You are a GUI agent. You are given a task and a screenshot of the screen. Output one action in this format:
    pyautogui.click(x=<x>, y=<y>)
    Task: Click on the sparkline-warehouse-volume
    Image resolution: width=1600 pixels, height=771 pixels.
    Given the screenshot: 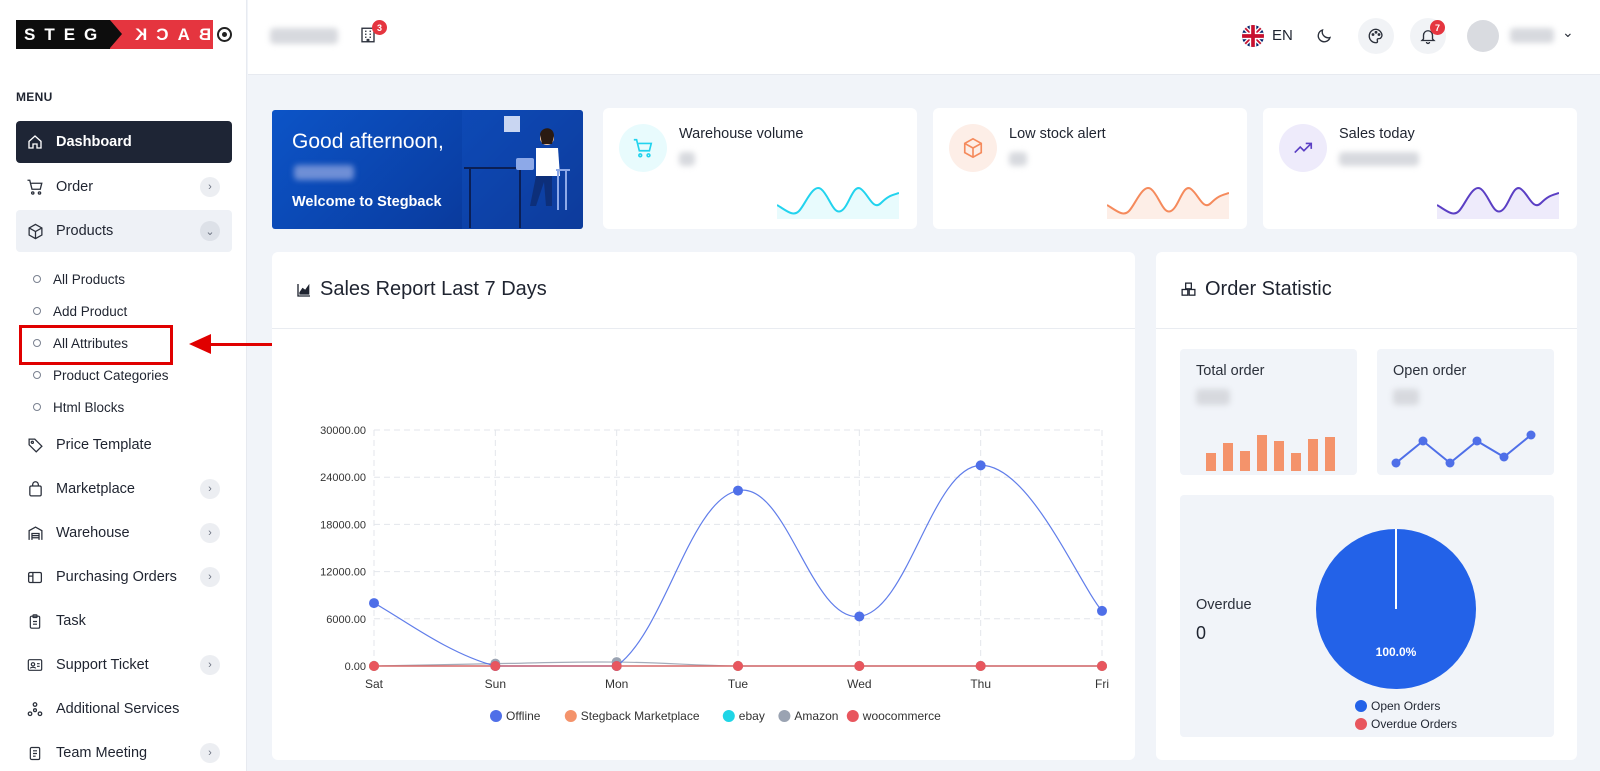 What is the action you would take?
    pyautogui.click(x=838, y=202)
    